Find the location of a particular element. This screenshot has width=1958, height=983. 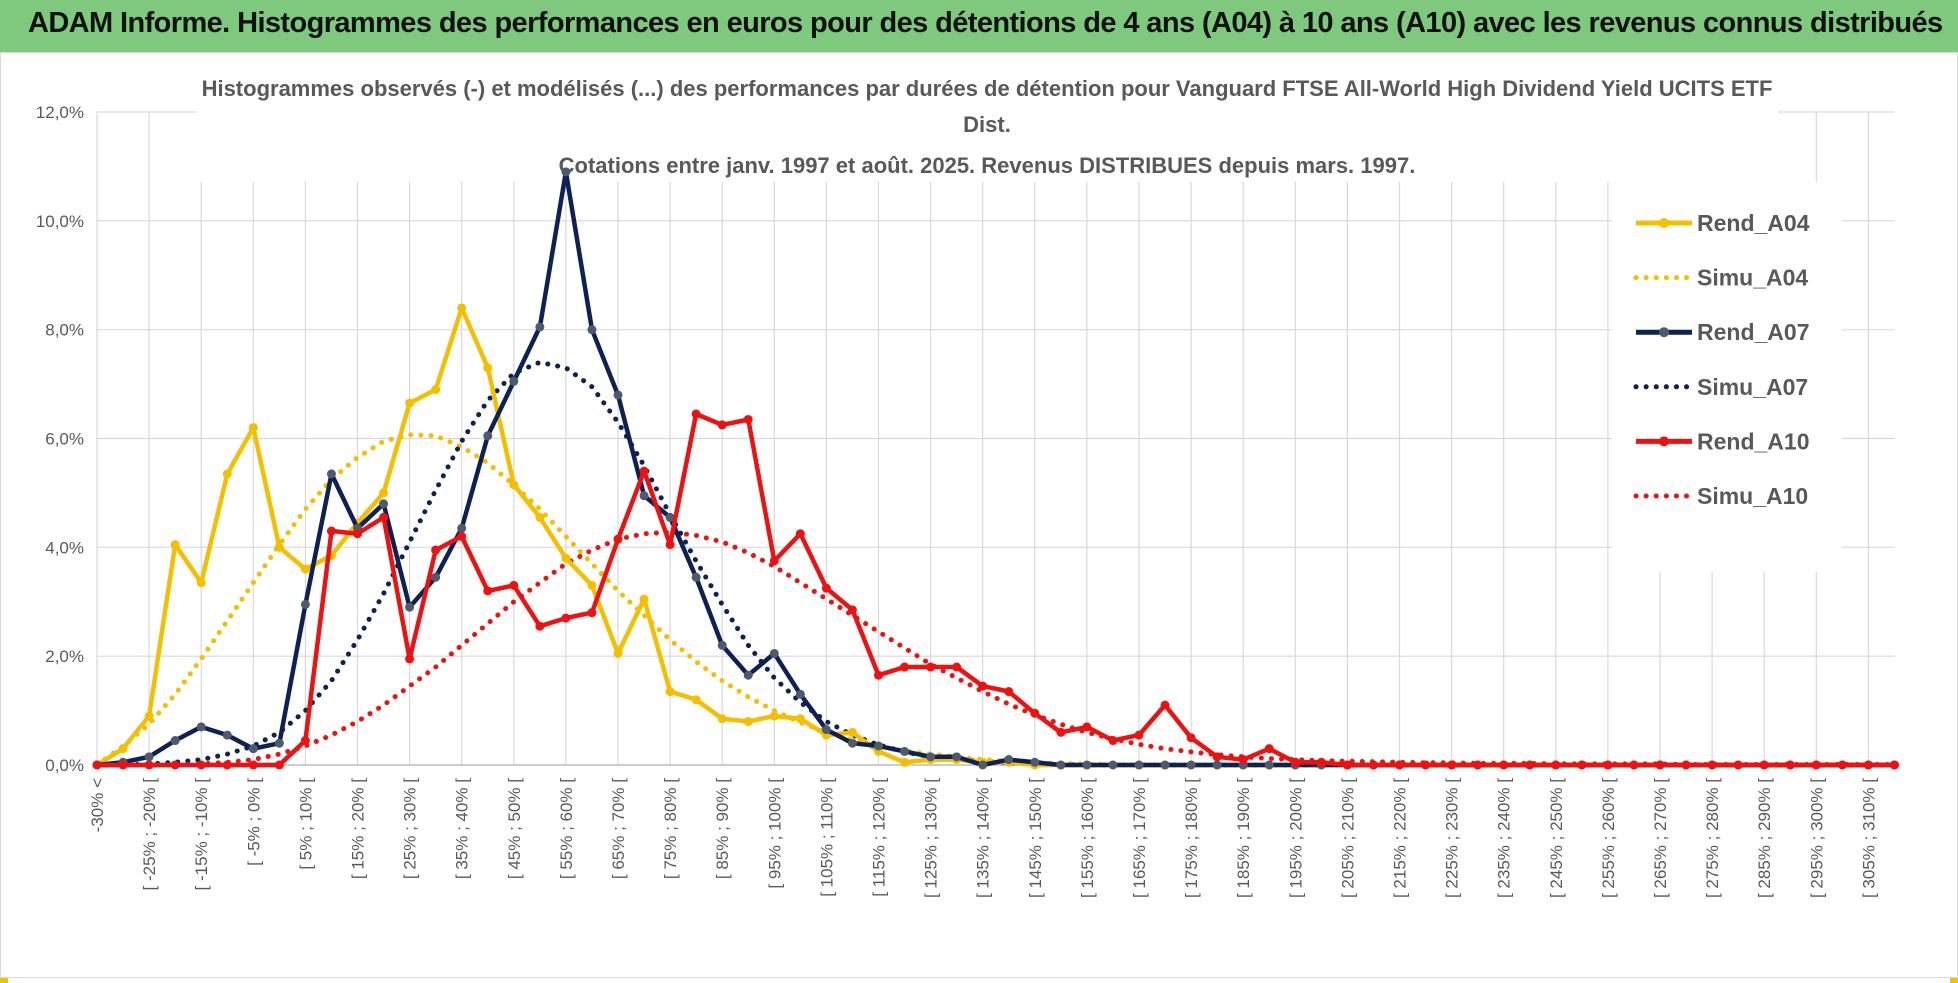

x-tick-label: [ 175% ; 180% [ is located at coordinates (1191, 838).